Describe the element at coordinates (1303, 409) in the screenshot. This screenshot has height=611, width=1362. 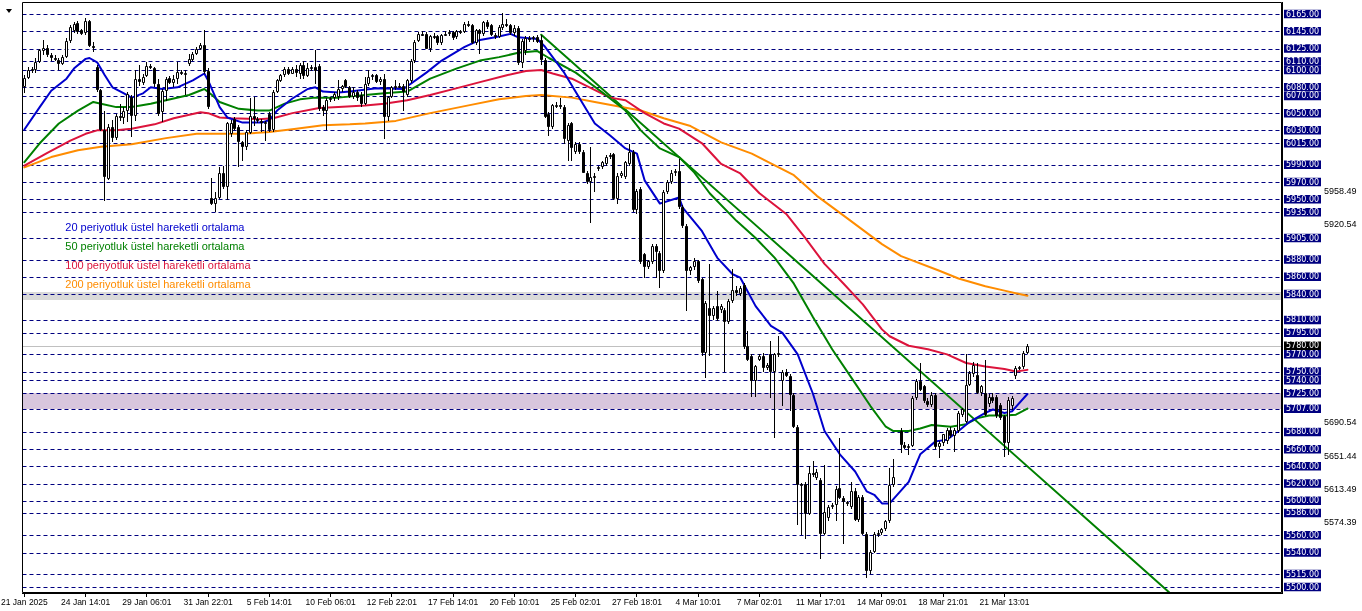
I see `ref-line-label: 5707.00` at that location.